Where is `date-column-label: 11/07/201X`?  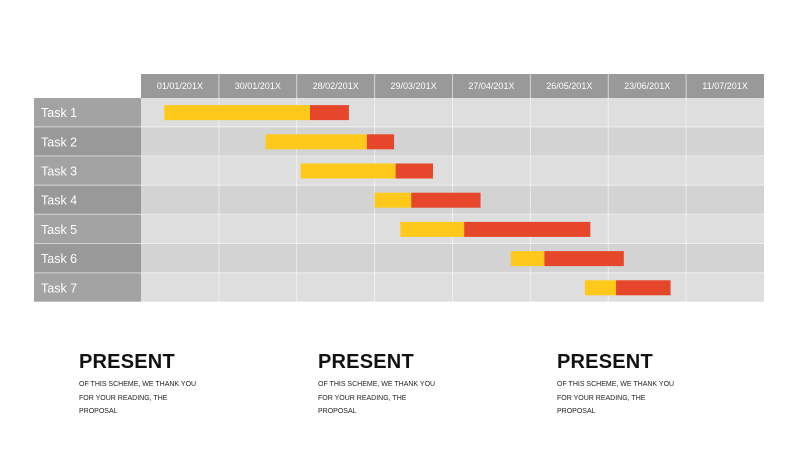 date-column-label: 11/07/201X is located at coordinates (724, 86).